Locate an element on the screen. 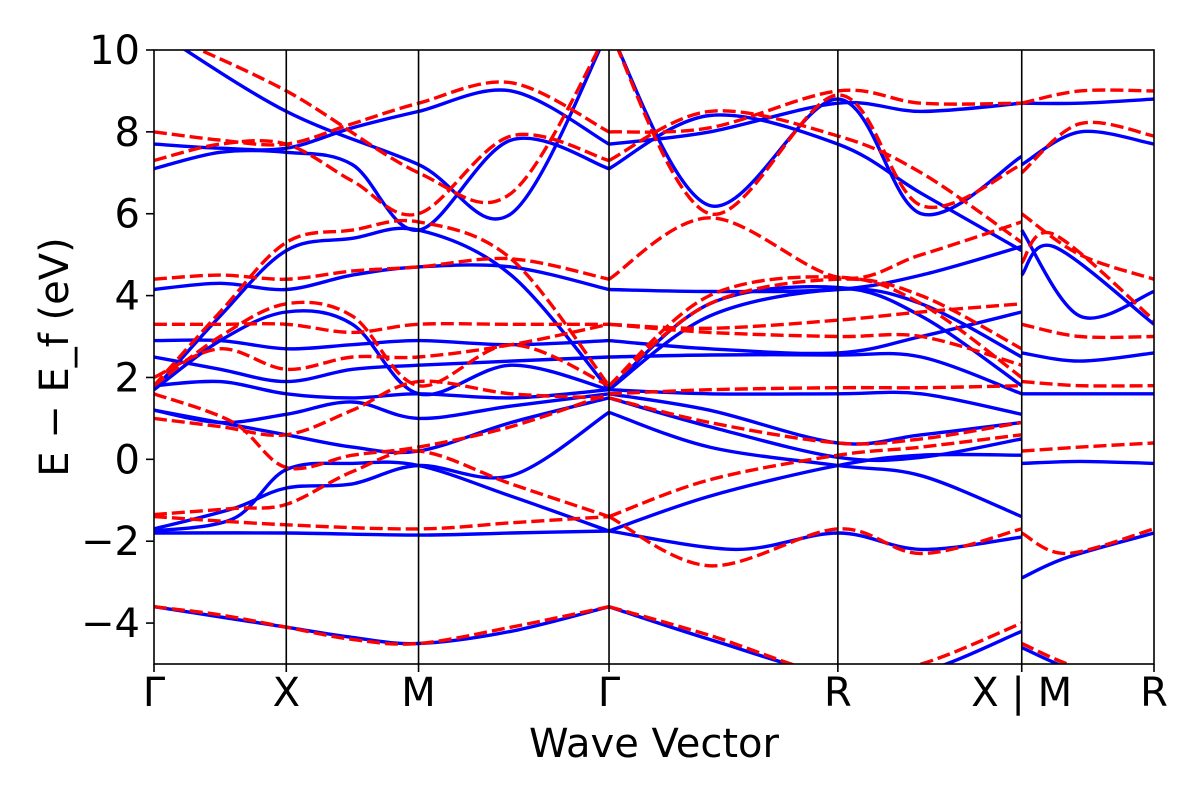 The width and height of the screenshot is (1200, 800). y-axis-ticks: −4 −2 0 2 4 6 8 10 is located at coordinates (117, 337).